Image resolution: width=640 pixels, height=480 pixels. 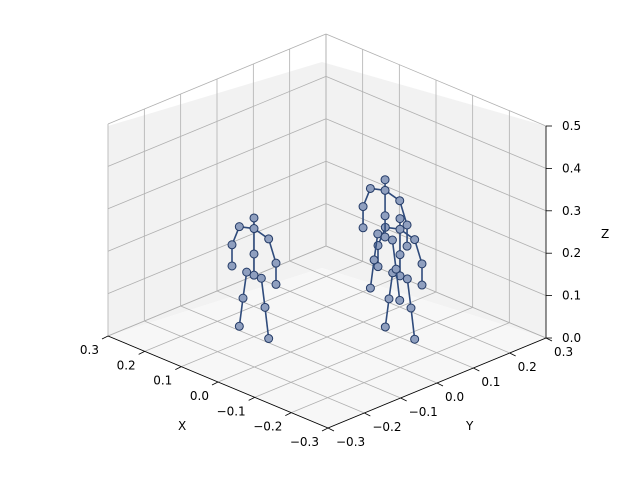 What do you see at coordinates (182, 426) in the screenshot?
I see `x-axis-label: X` at bounding box center [182, 426].